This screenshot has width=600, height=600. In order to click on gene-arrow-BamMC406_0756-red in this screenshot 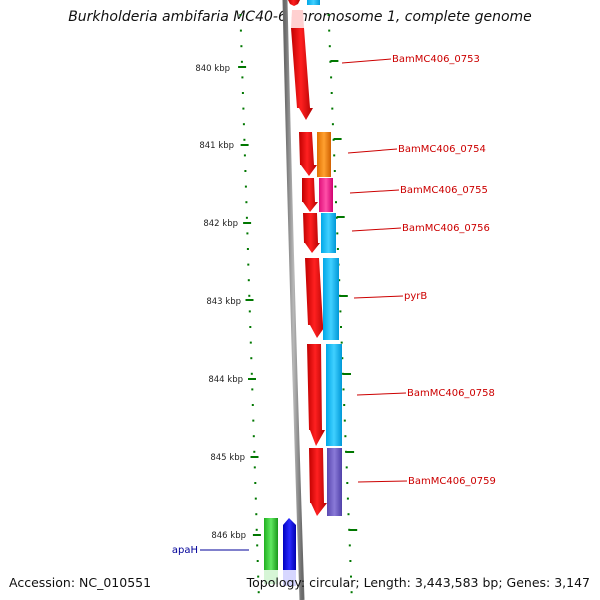, I will do `click(311, 233)`.